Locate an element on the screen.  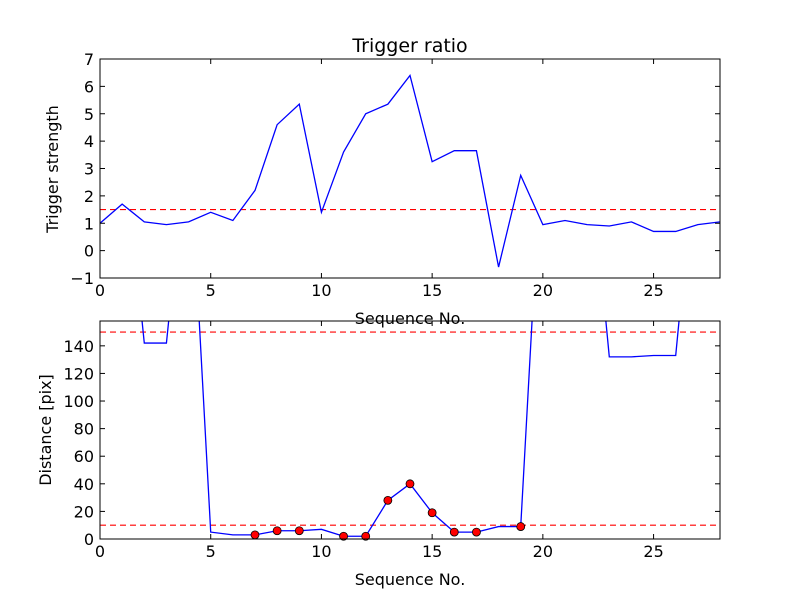
y-tick-label: 6 is located at coordinates (89, 86).